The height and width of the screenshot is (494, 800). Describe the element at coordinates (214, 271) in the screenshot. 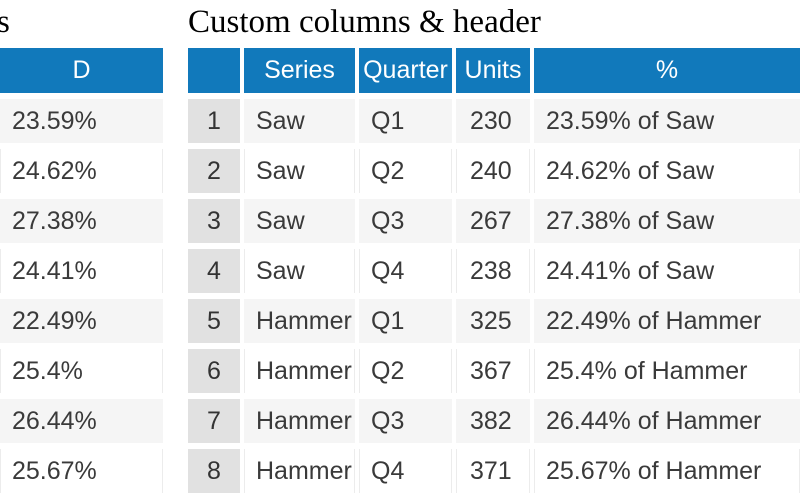

I see `row-number-cell: 4` at that location.